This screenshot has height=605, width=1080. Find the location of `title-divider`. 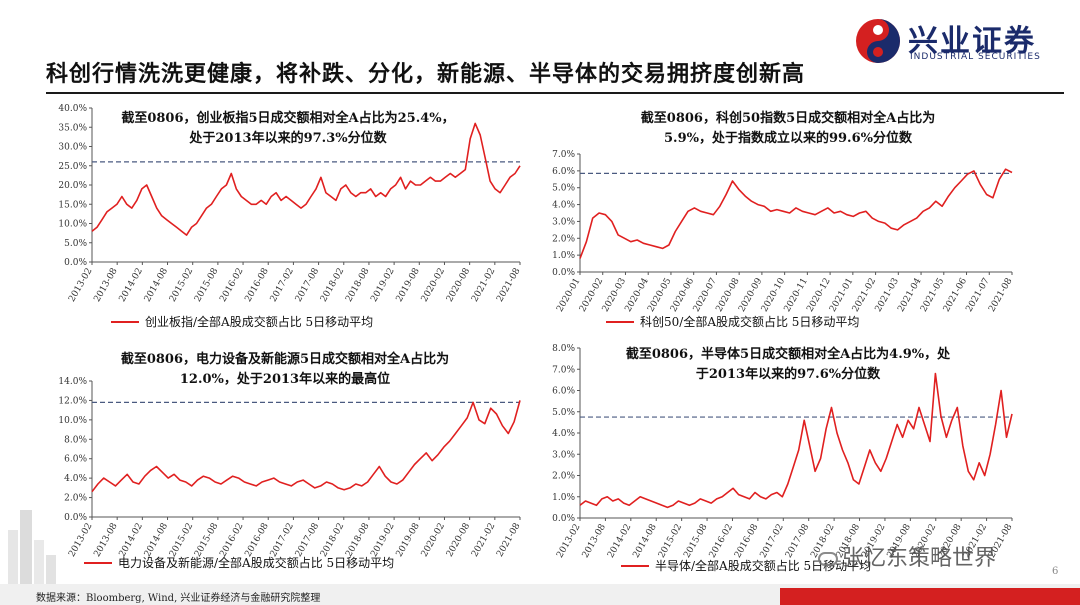

title-divider is located at coordinates (555, 93).